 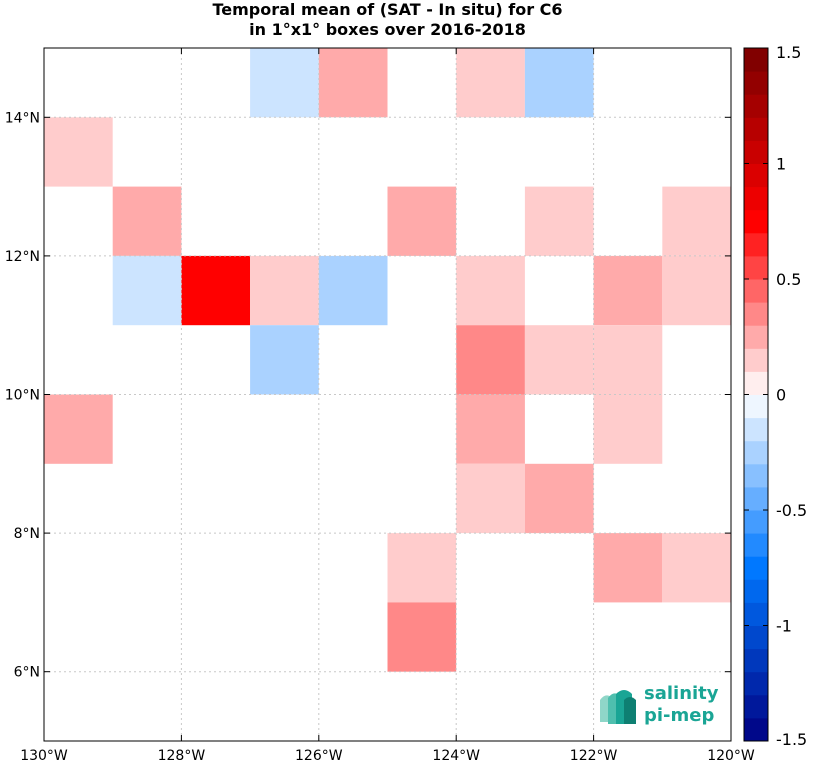 I want to click on x-tick-label: 124°W, so click(x=456, y=755).